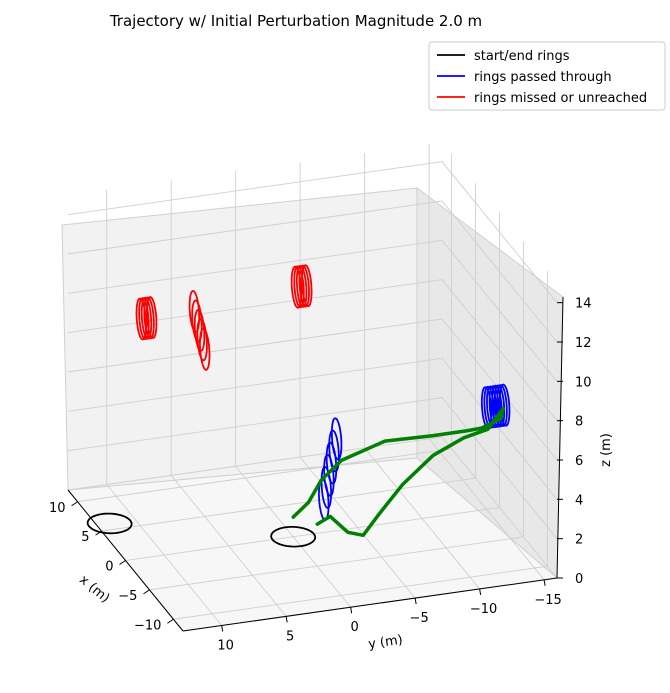 The width and height of the screenshot is (670, 693). Describe the element at coordinates (583, 304) in the screenshot. I see `z-tick-label: 14` at that location.